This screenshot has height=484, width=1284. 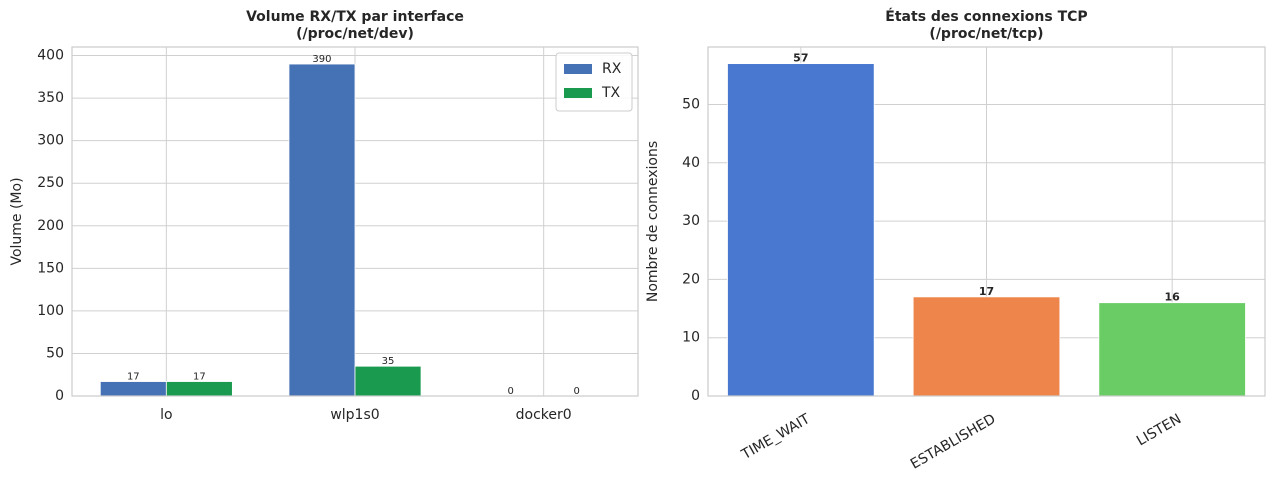 I want to click on x-tick-label: docker0, so click(x=544, y=415).